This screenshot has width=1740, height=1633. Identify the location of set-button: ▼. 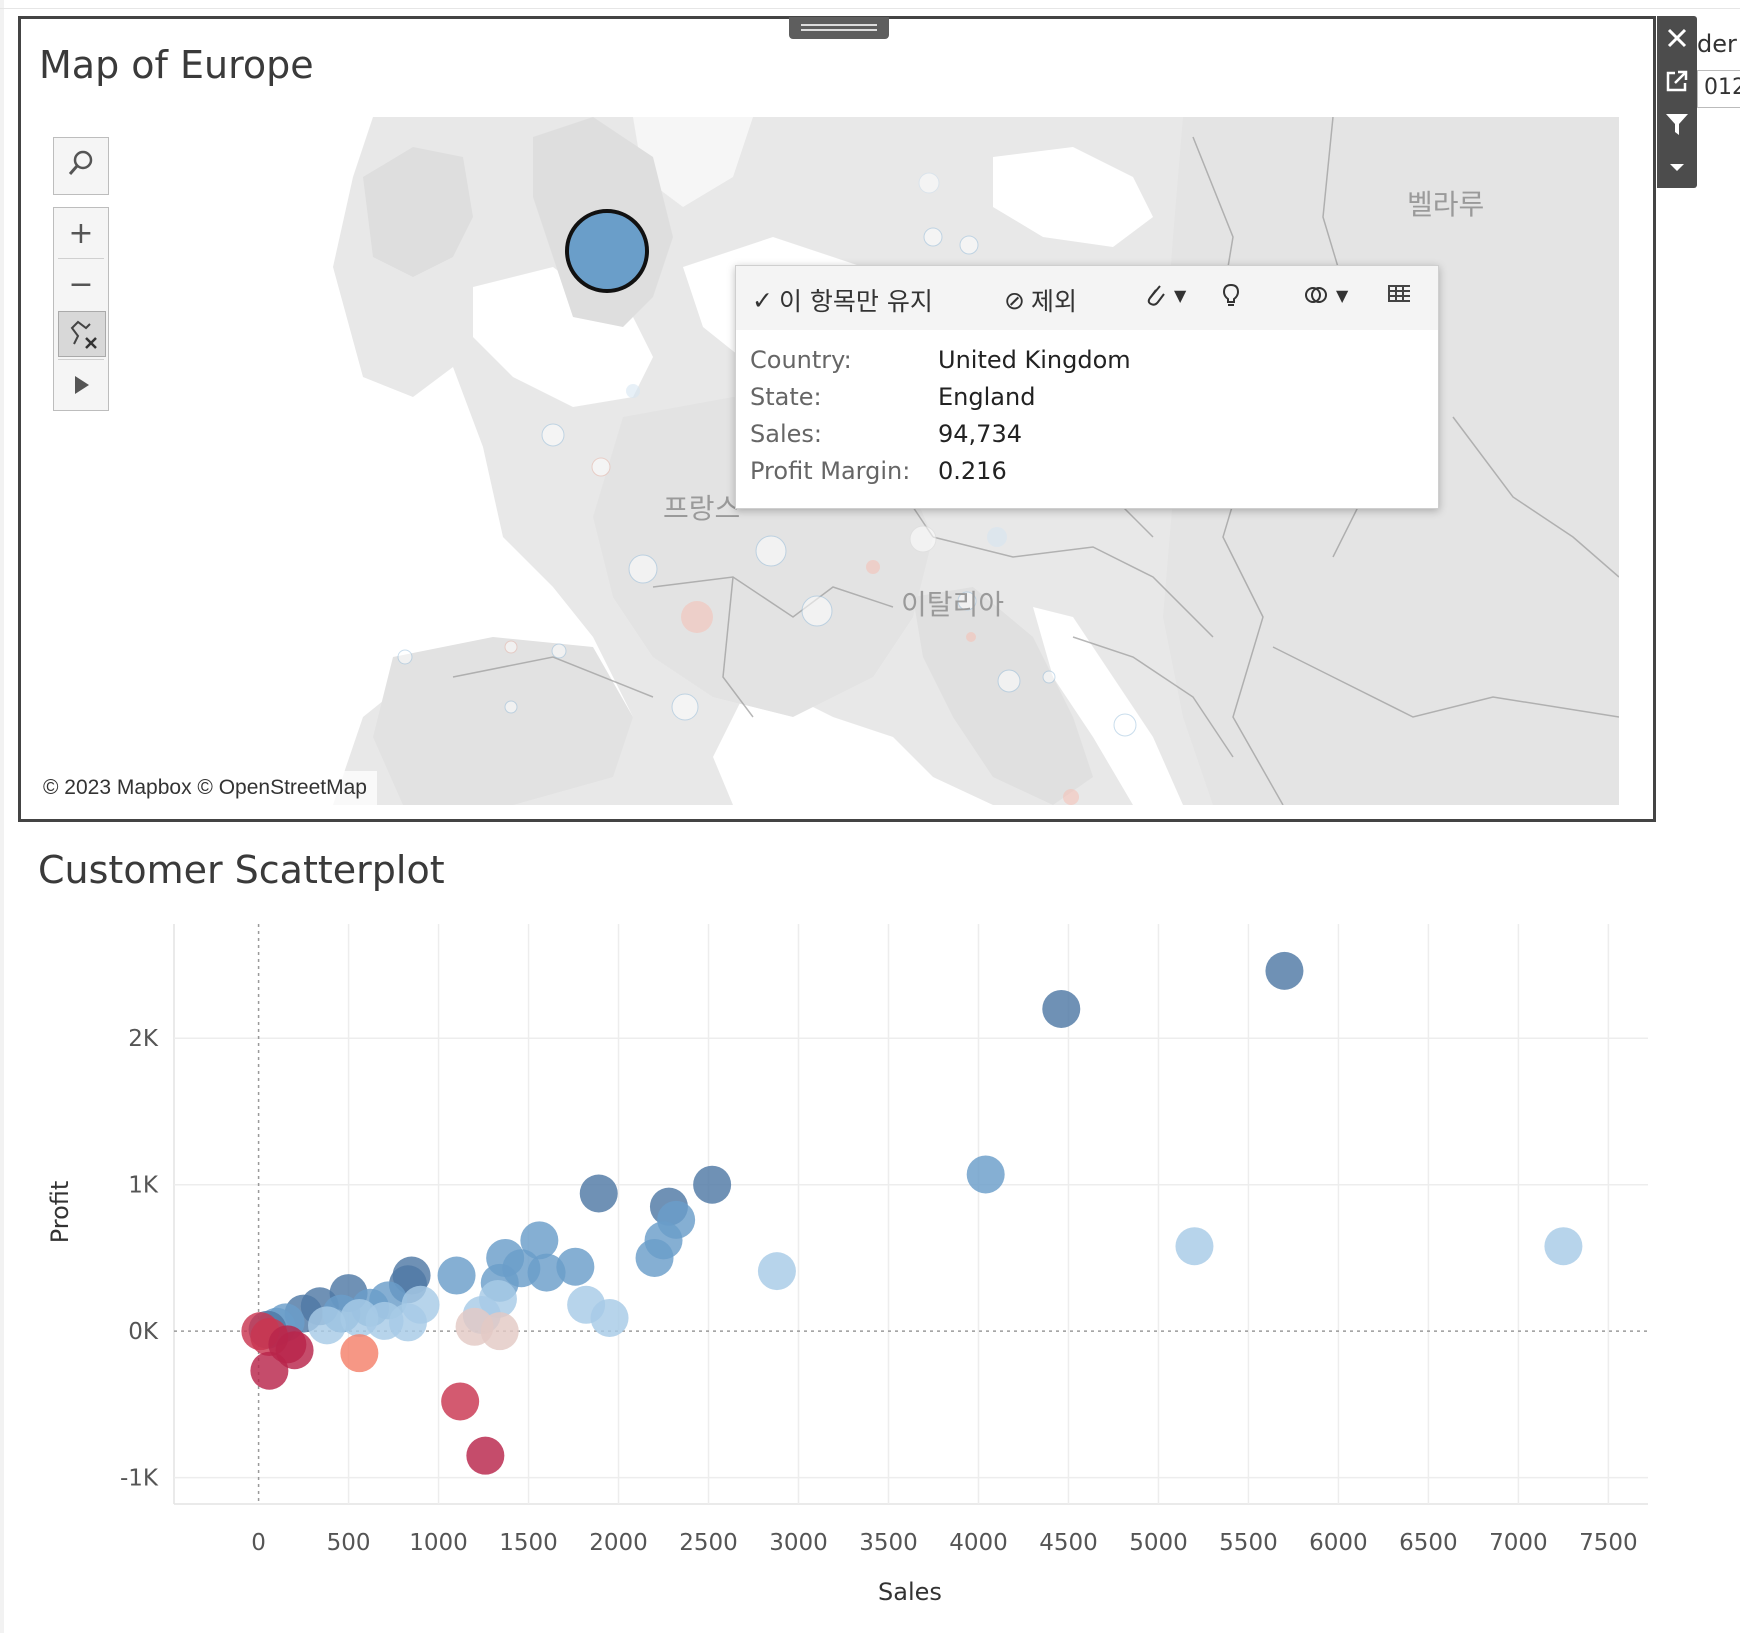
(1325, 295).